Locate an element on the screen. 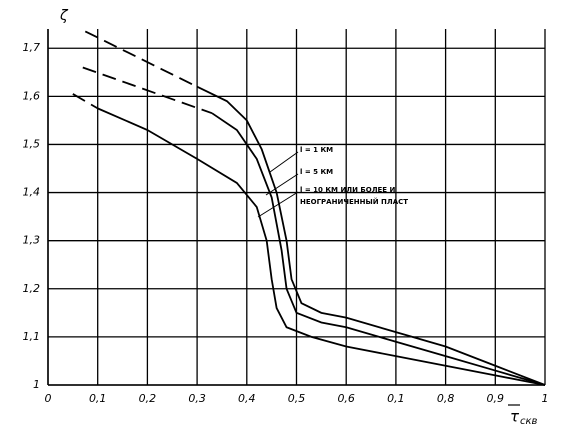  y-tick-label: 1,4 is located at coordinates (32, 192).